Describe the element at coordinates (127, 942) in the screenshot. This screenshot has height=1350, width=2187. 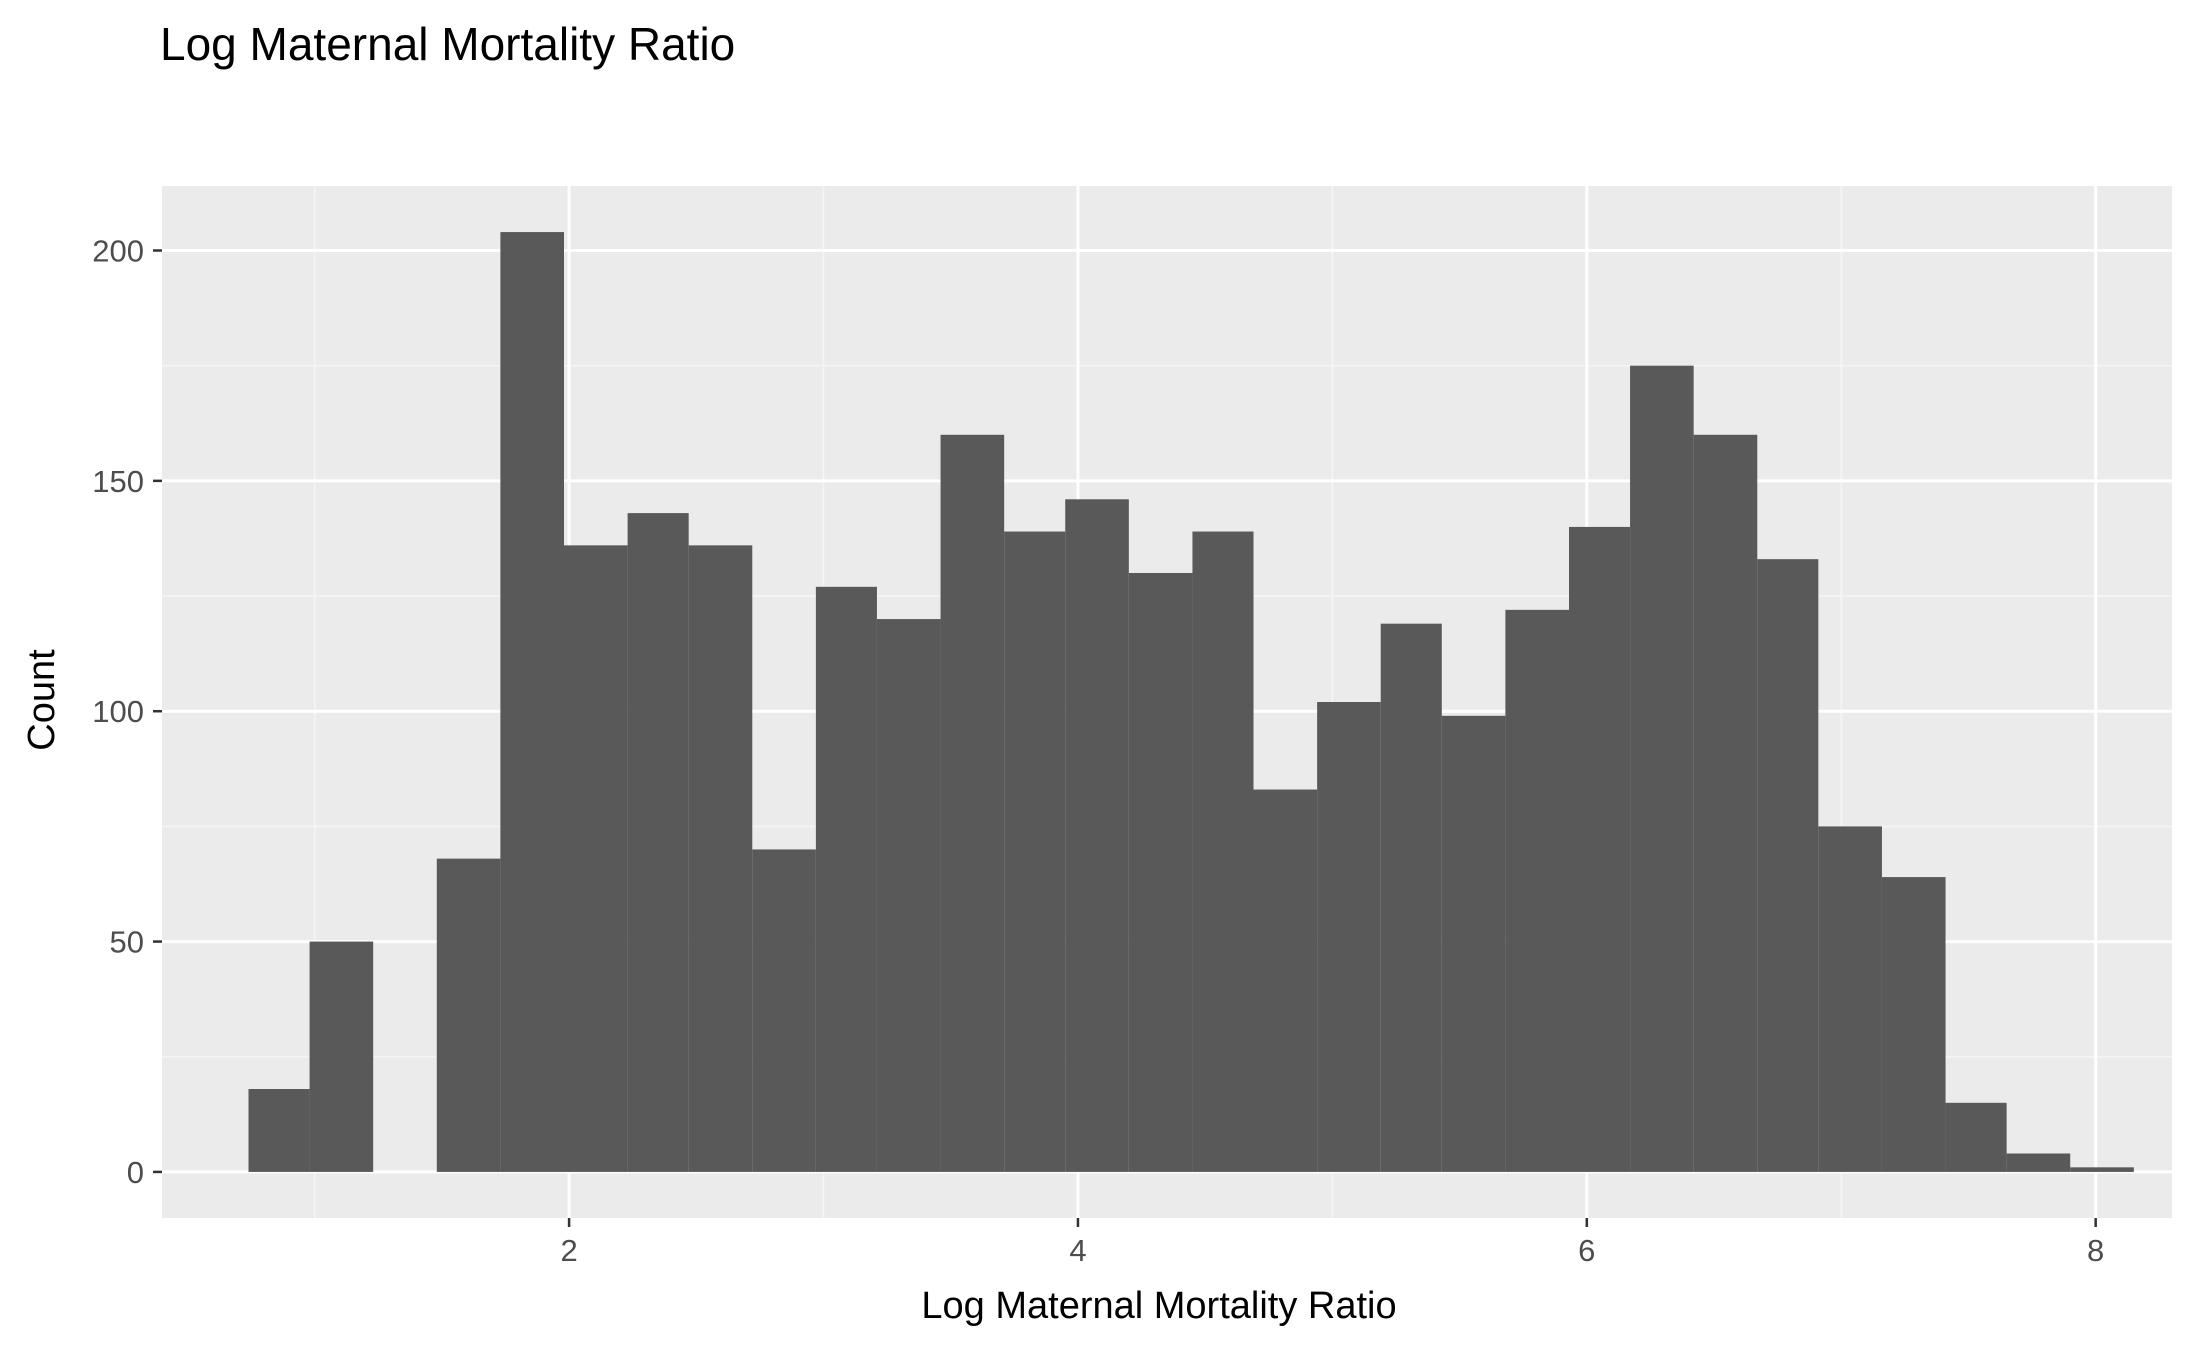
I see `y-tick-label: 50` at that location.